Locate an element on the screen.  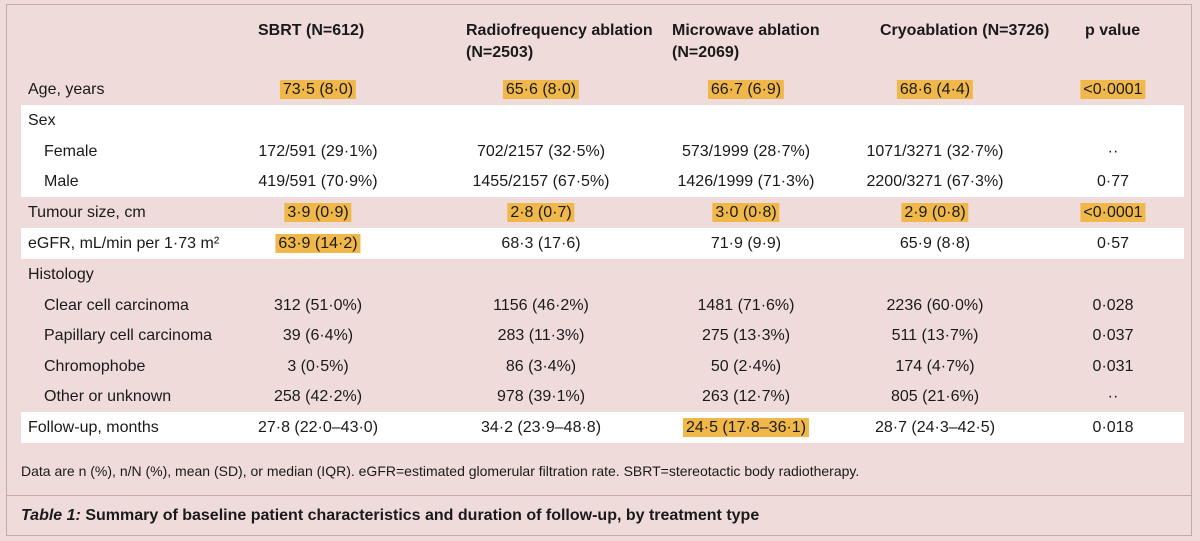
cell-value: 1426/1999 (71·3%) is located at coordinates (746, 181).